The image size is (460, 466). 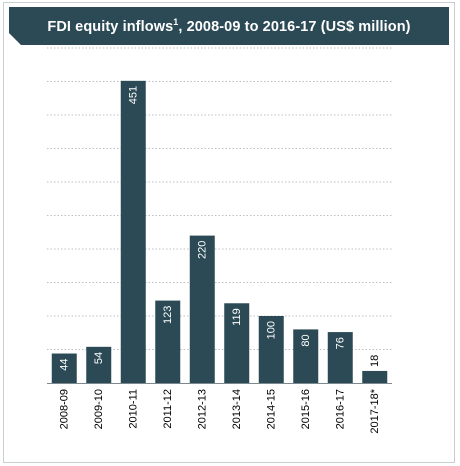 I want to click on data-label: 100, so click(x=271, y=330).